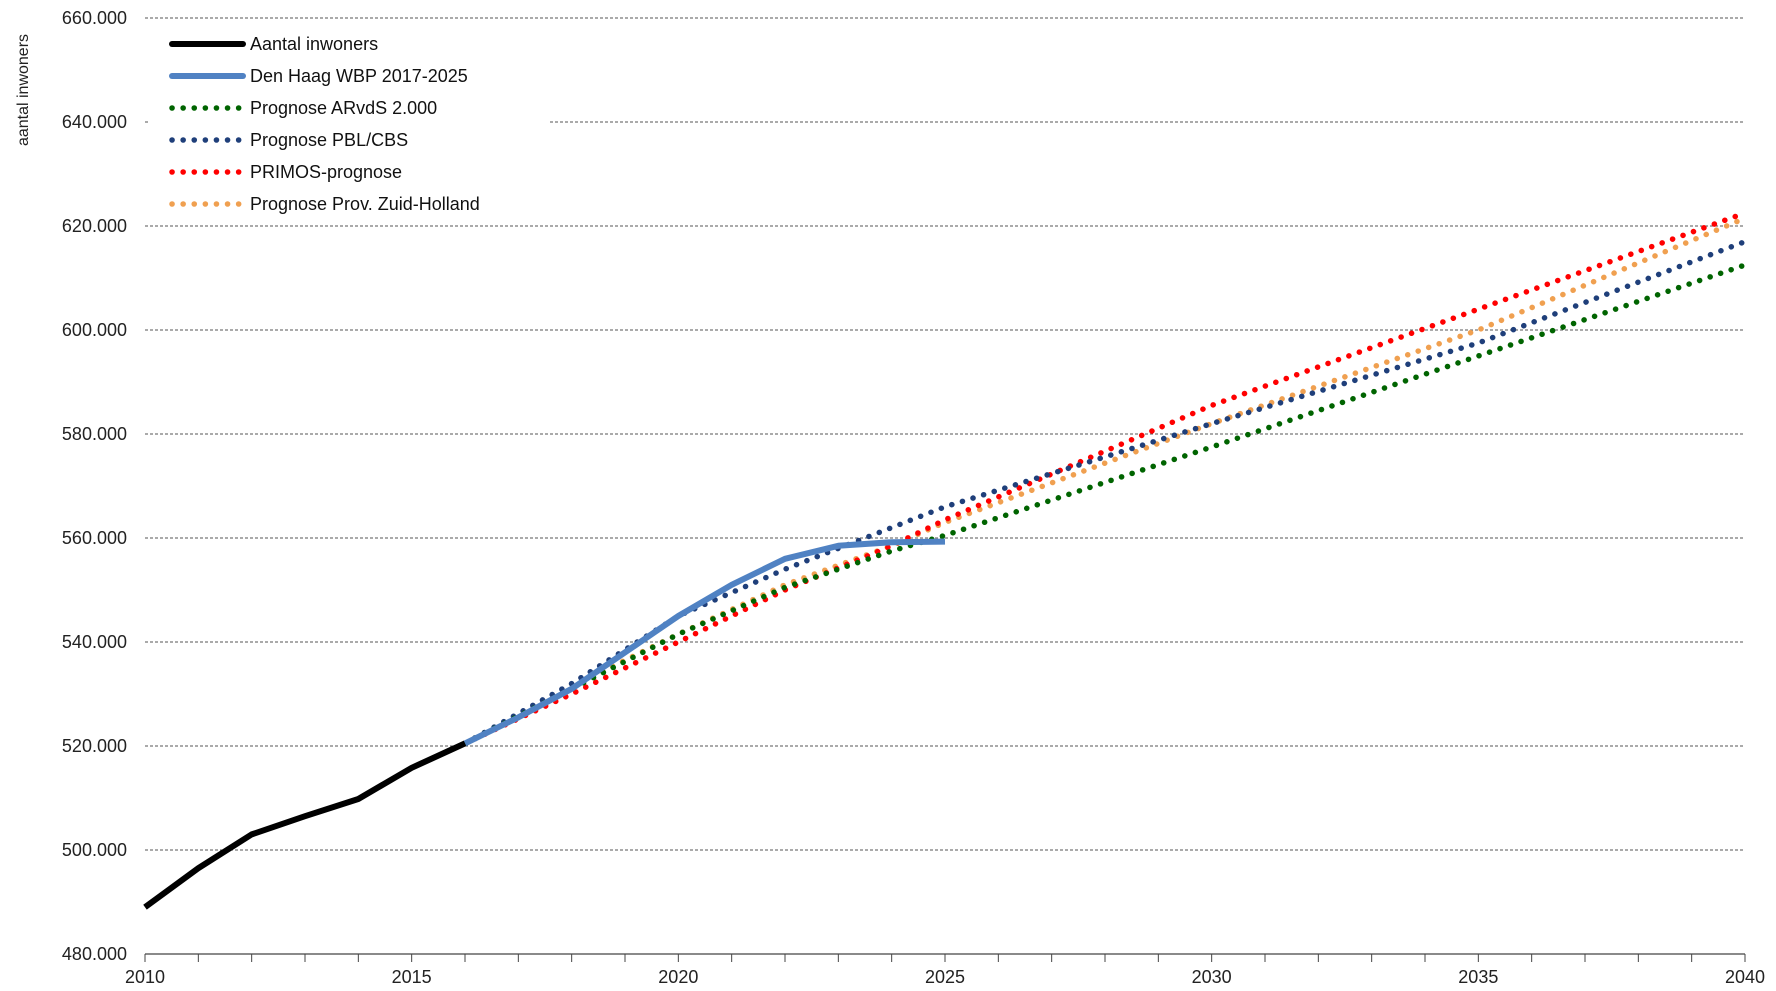  I want to click on y-tick-label: 660.000, so click(94, 18).